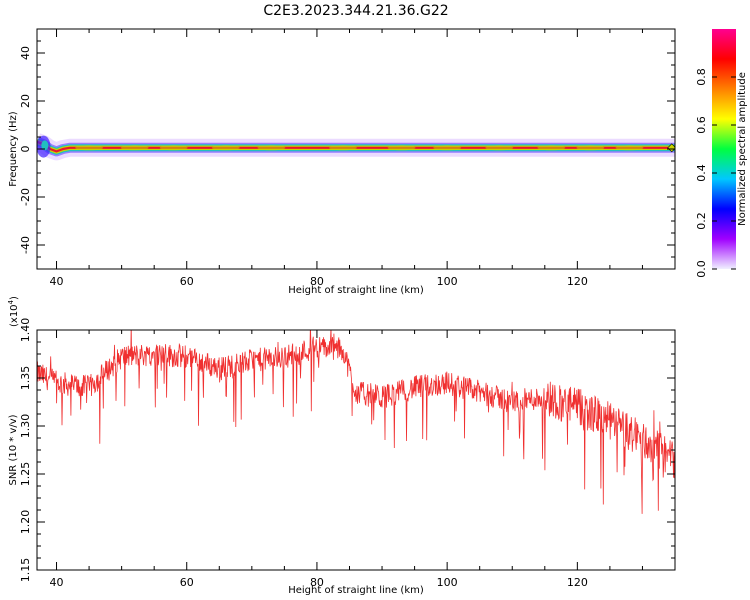 Image resolution: width=750 pixels, height=600 pixels. What do you see at coordinates (356, 590) in the screenshot?
I see `snr-x-axis-label: Height of straight line (km)` at bounding box center [356, 590].